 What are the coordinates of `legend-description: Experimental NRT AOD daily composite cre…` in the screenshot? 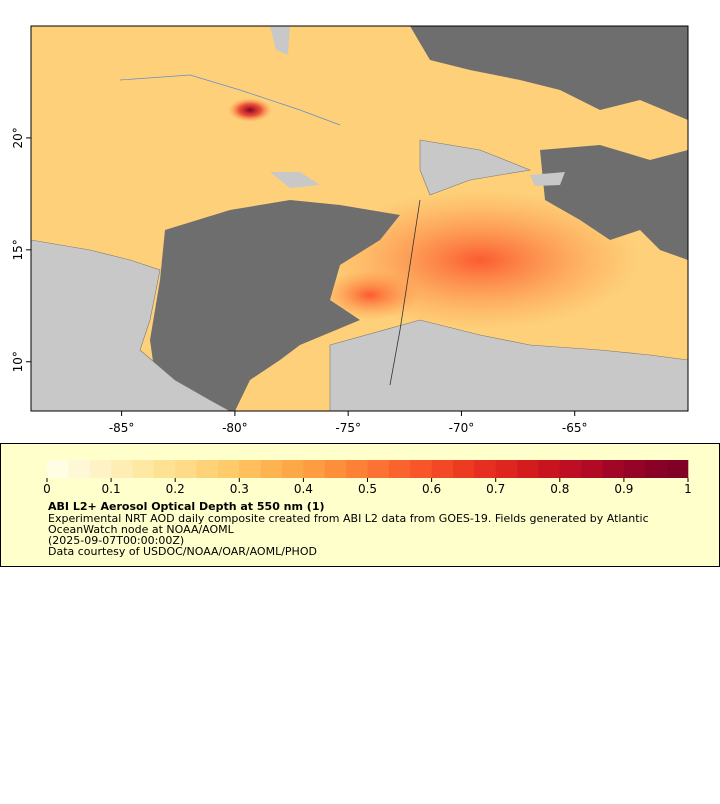 It's located at (348, 518).